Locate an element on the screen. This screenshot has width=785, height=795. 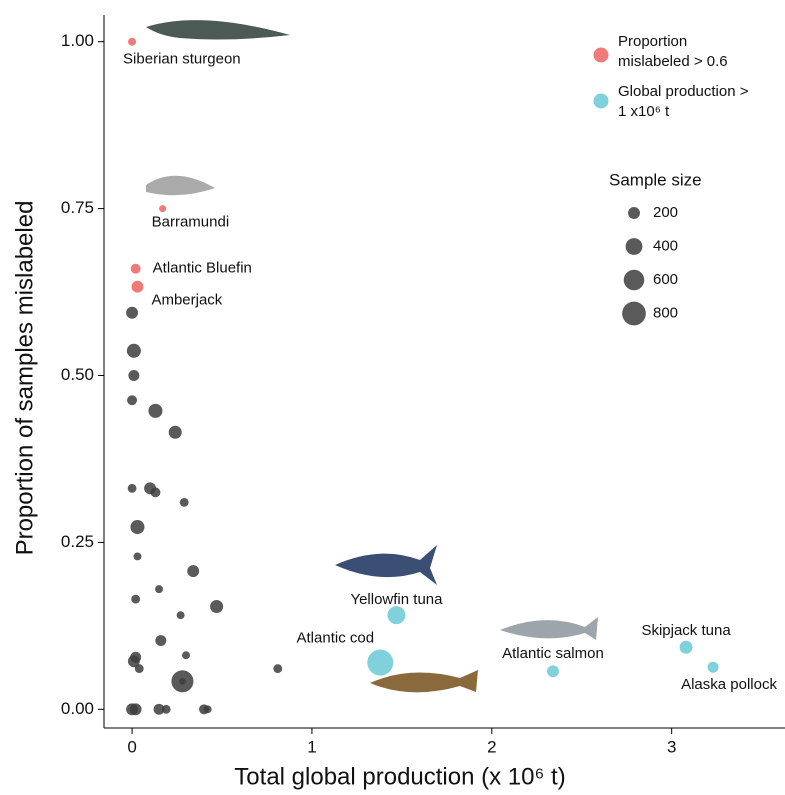
point-label: Atlantic Bluefin is located at coordinates (202, 268).